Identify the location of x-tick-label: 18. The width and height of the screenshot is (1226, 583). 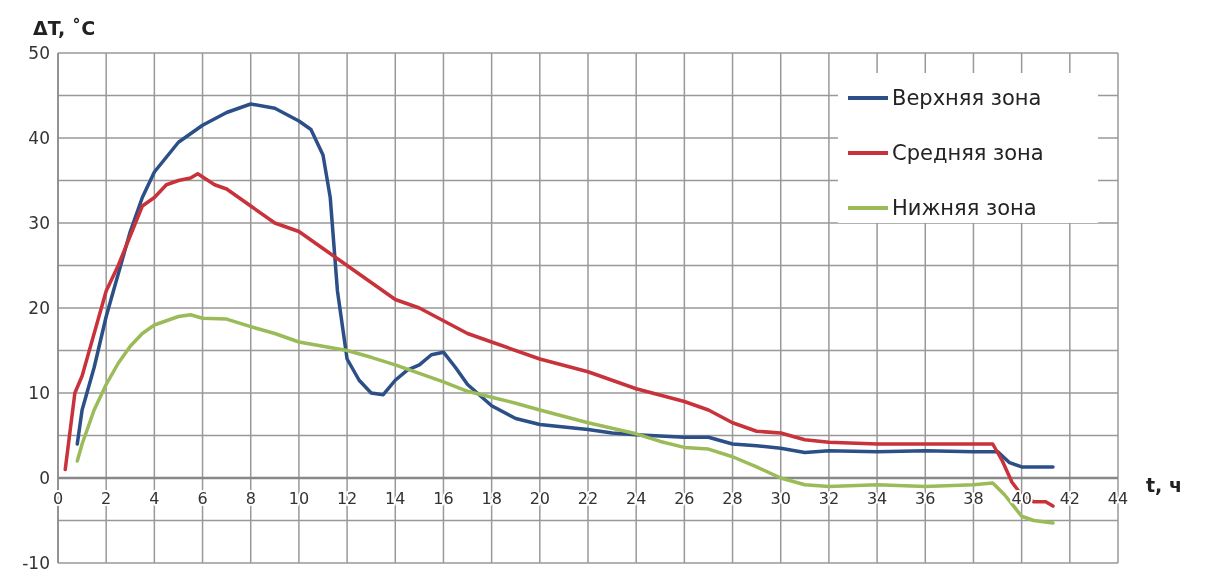
(491, 498).